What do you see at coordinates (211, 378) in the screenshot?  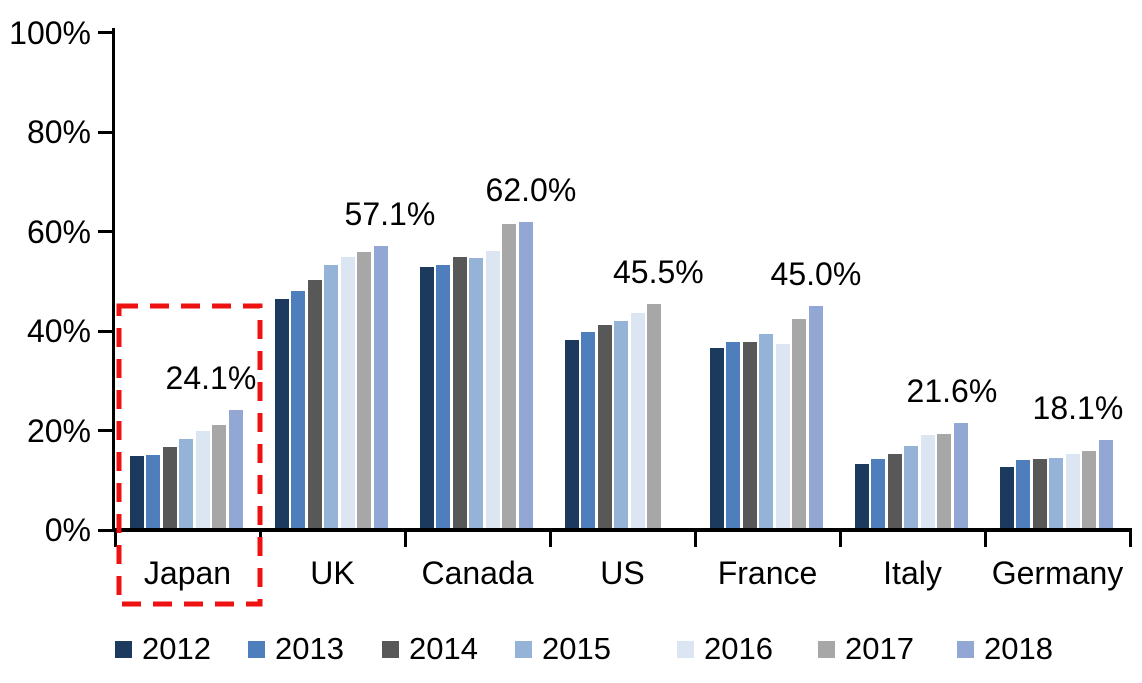 I see `data-label-japan: 24.1%` at bounding box center [211, 378].